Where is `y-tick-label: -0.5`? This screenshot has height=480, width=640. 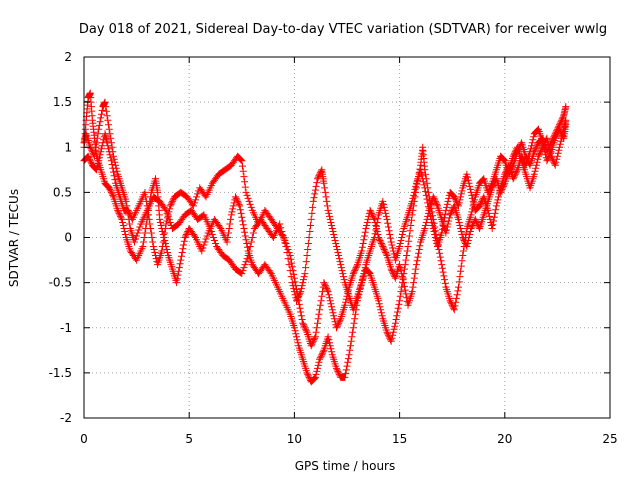
y-tick-label: -0.5 is located at coordinates (60, 283).